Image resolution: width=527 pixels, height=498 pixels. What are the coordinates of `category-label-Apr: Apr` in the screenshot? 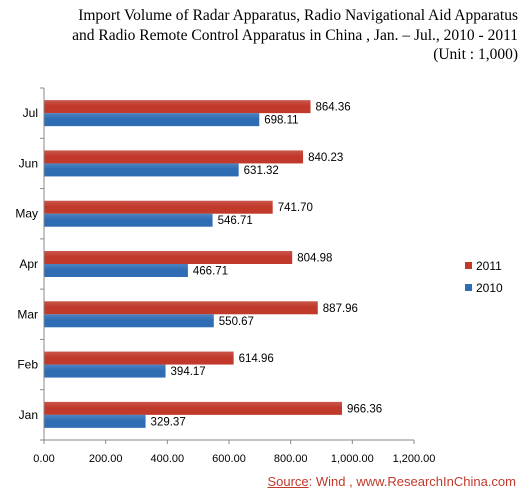 It's located at (28, 264).